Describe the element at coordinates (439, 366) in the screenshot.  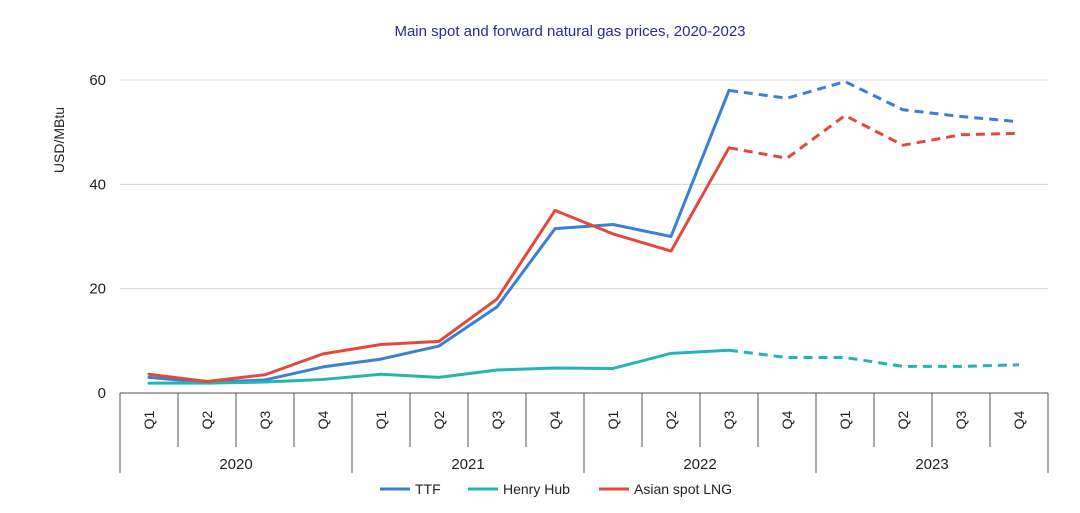
I see `series-line-actual` at that location.